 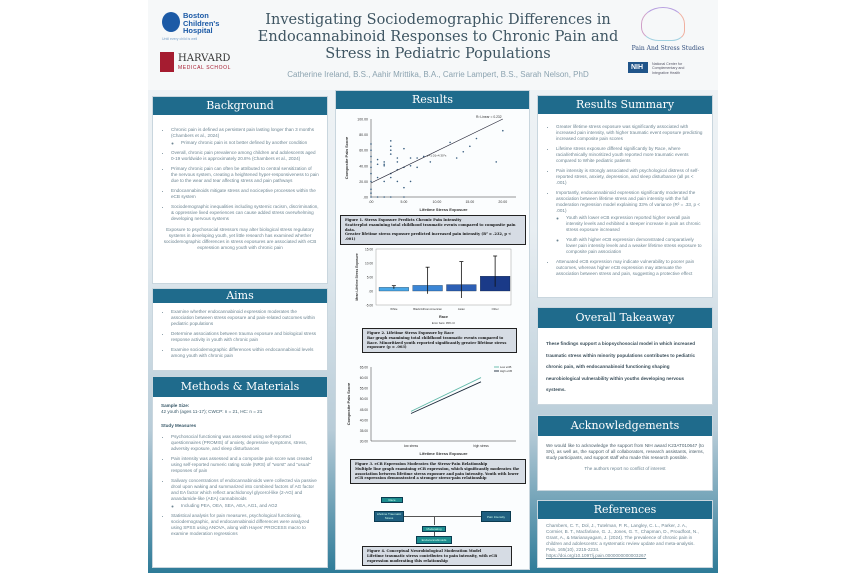 I want to click on legend-label: Low eCB, so click(x=505, y=367).